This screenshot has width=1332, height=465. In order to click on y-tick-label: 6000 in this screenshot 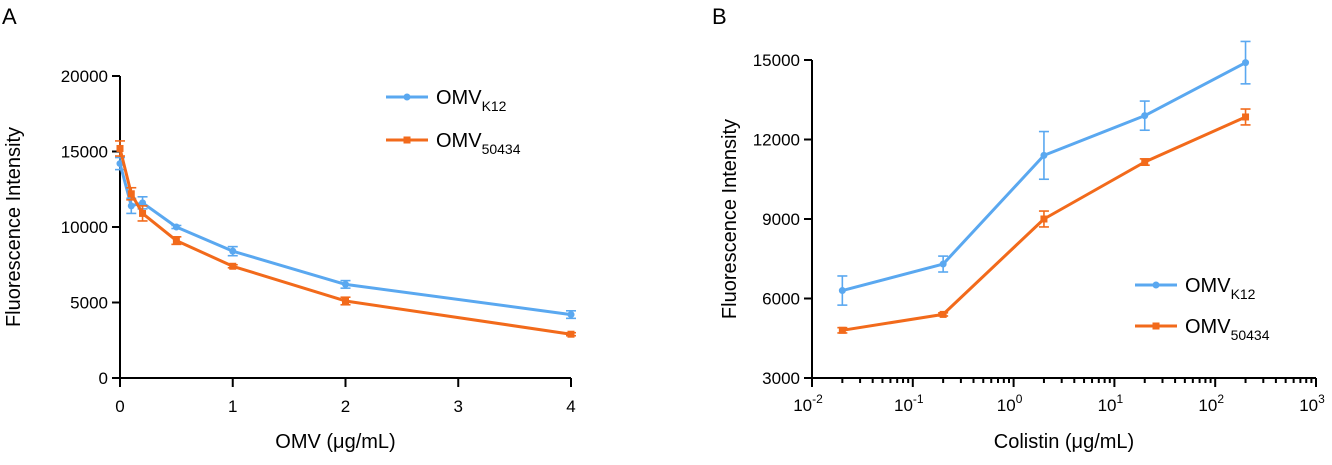, I will do `click(781, 299)`.